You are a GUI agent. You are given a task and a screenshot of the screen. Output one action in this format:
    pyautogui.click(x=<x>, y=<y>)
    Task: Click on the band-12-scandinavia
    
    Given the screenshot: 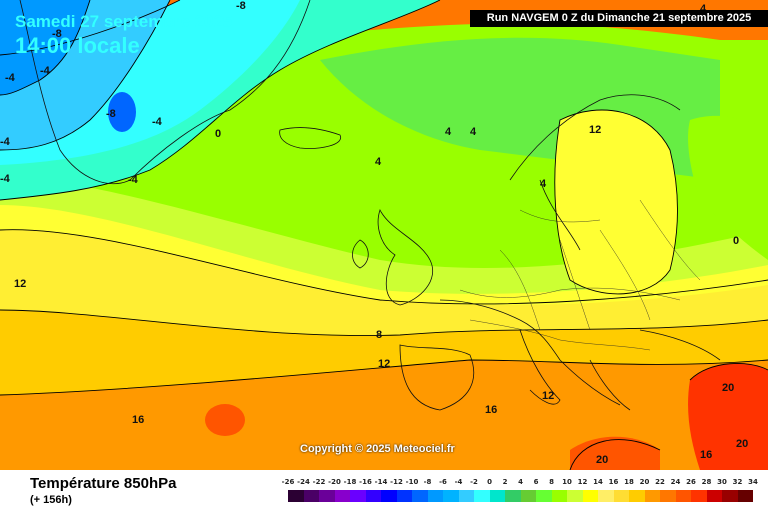 What is the action you would take?
    pyautogui.click(x=616, y=202)
    